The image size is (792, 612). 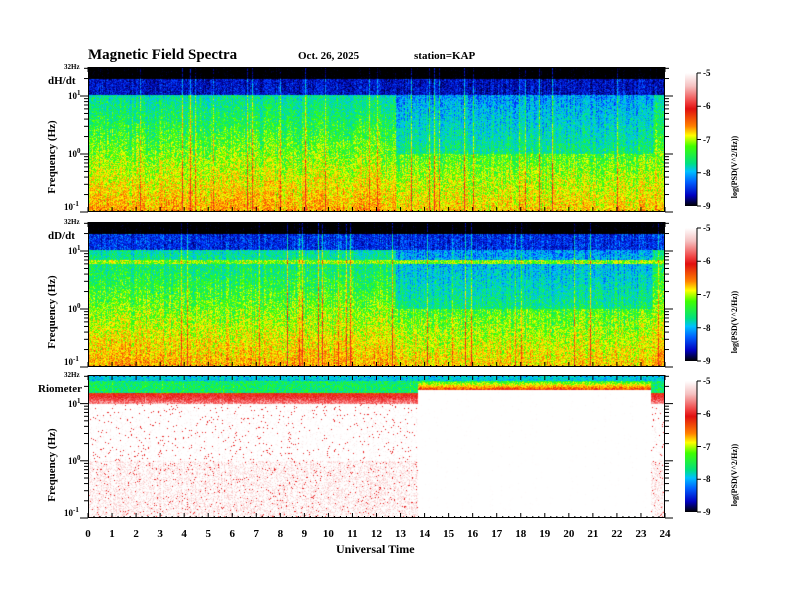 What do you see at coordinates (112, 534) in the screenshot?
I see `x-tick-label: 1` at bounding box center [112, 534].